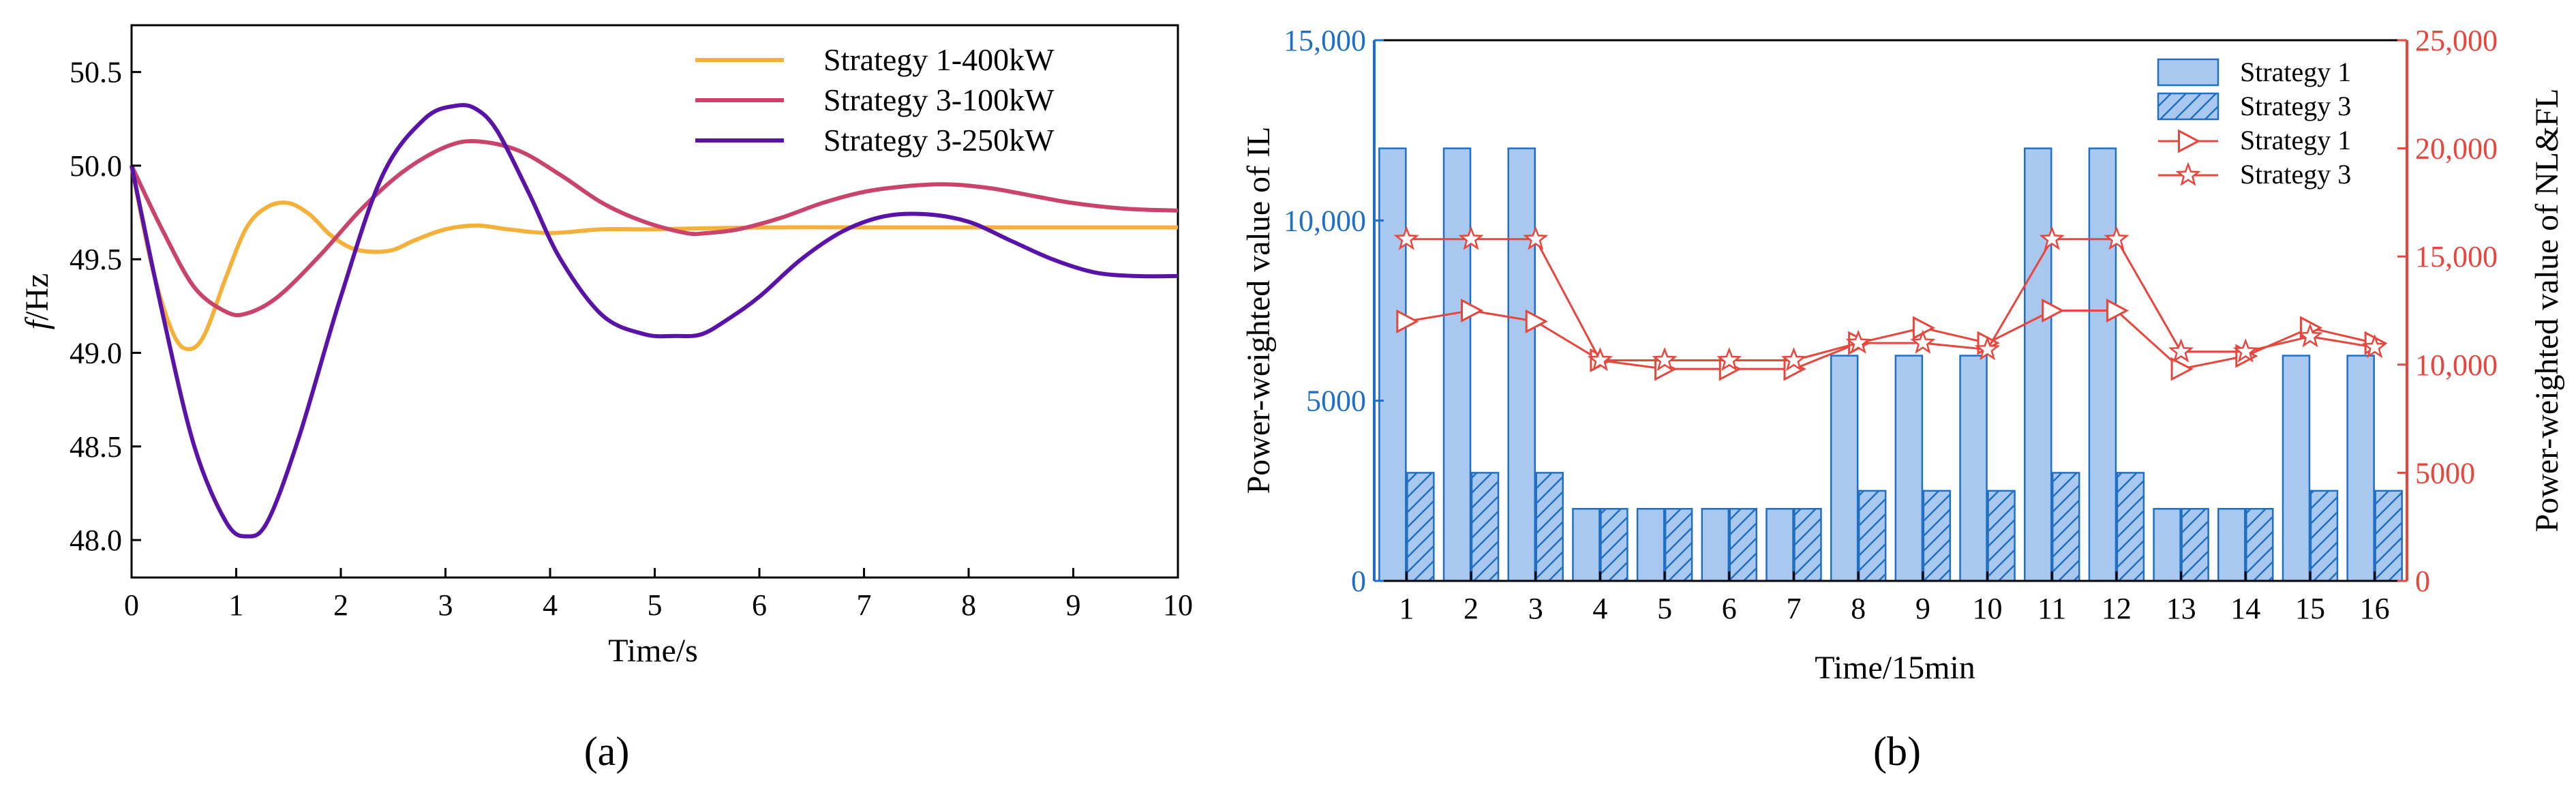 The width and height of the screenshot is (2576, 795). I want to click on chart-b-right-y-axis-label: Power-weighted value of NL&FL, so click(2547, 310).